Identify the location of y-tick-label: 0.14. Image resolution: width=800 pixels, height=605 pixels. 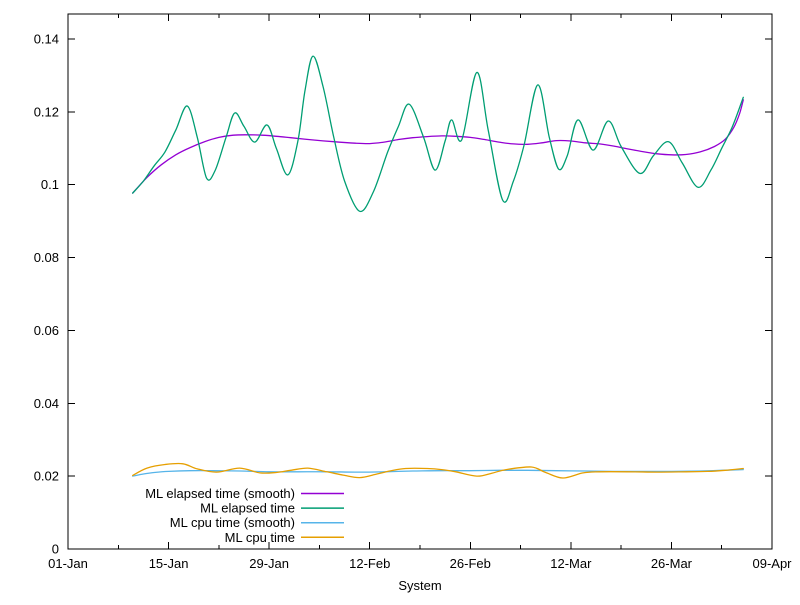
(46, 39).